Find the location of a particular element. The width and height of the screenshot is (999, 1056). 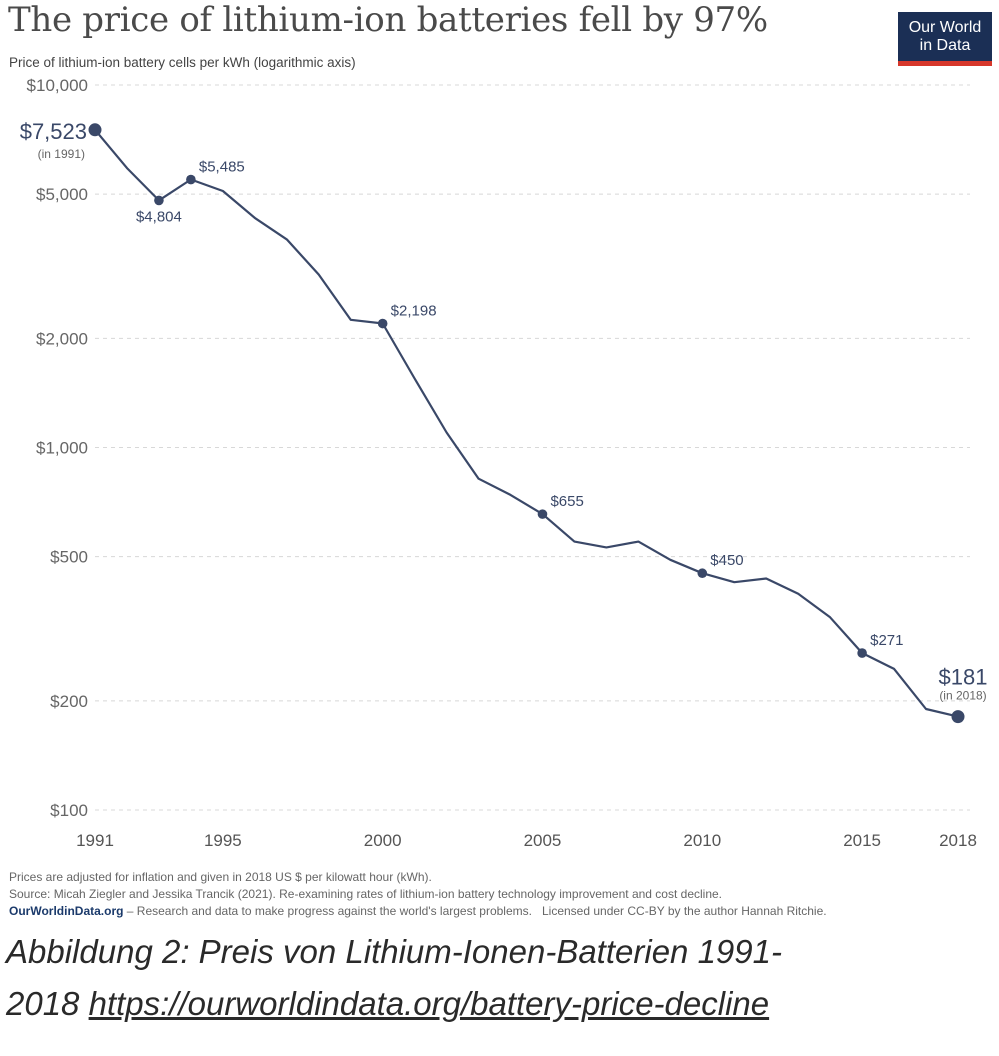

y-tick-label-1000: $1,000 is located at coordinates (62, 448).